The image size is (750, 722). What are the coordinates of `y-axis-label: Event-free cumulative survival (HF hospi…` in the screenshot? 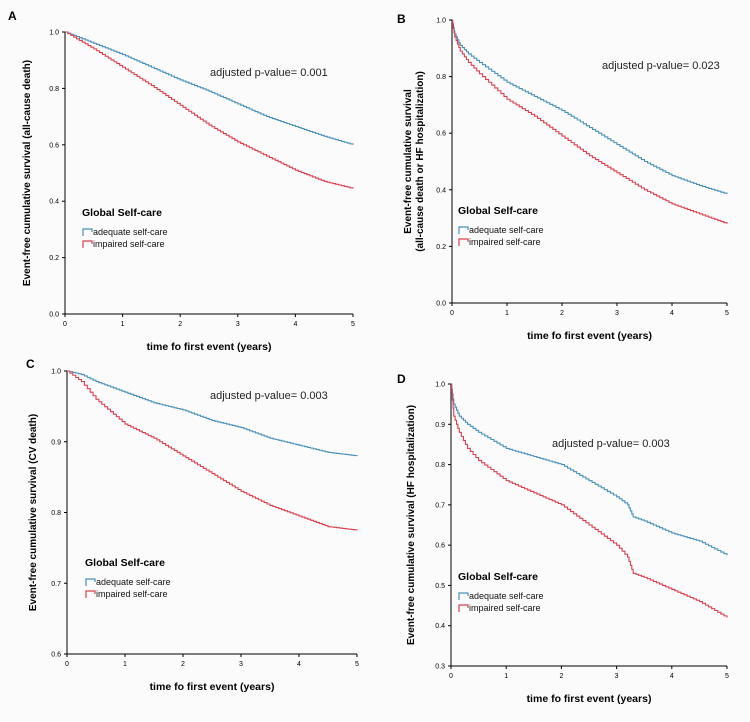 It's located at (411, 525).